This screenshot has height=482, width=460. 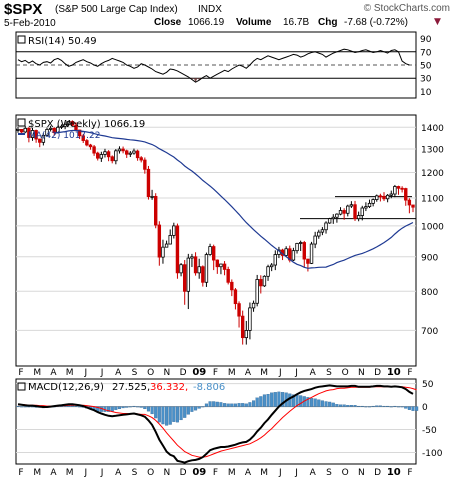 I want to click on brand-watermark: © StockCharts.com, so click(x=406, y=8).